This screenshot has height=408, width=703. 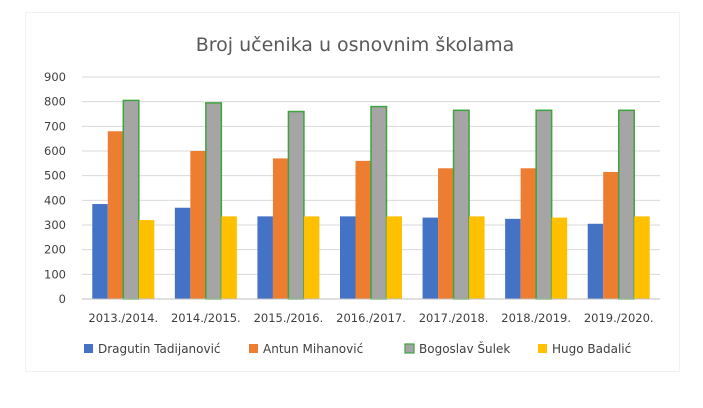 I want to click on legend-label: Hugo Badalić, so click(x=591, y=349).